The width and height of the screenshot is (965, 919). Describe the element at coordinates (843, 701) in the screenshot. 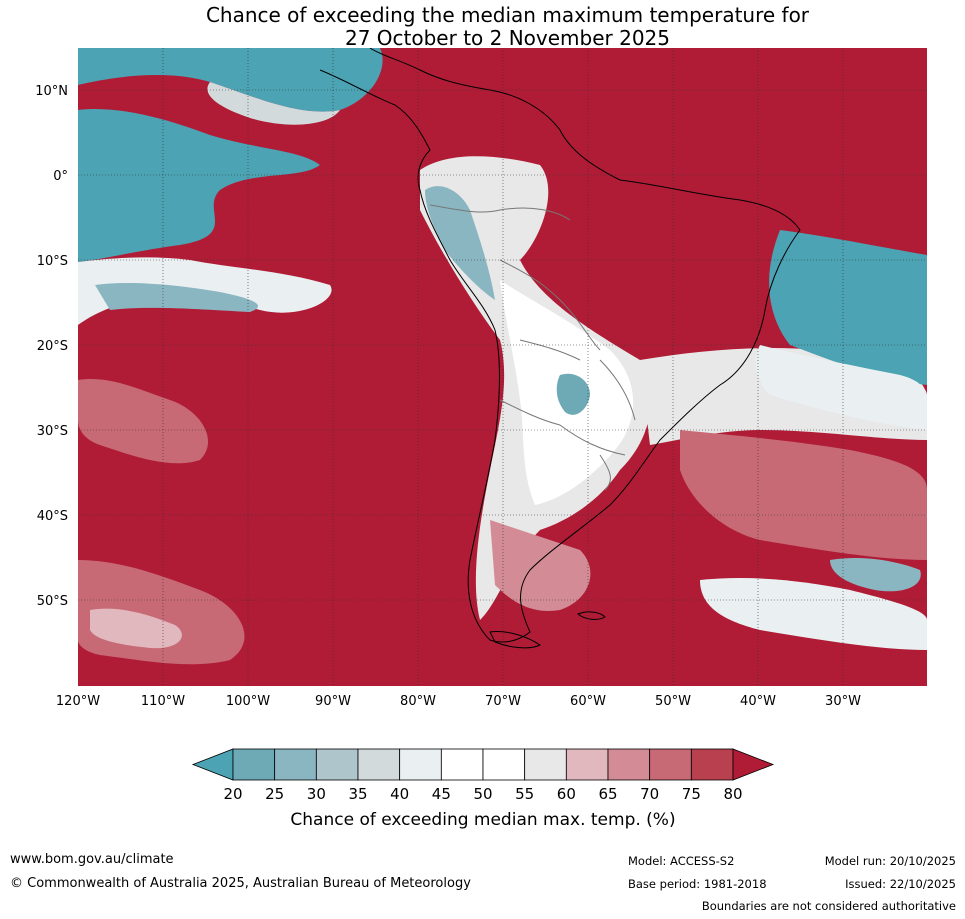

I see `lon-label: 30°W` at that location.